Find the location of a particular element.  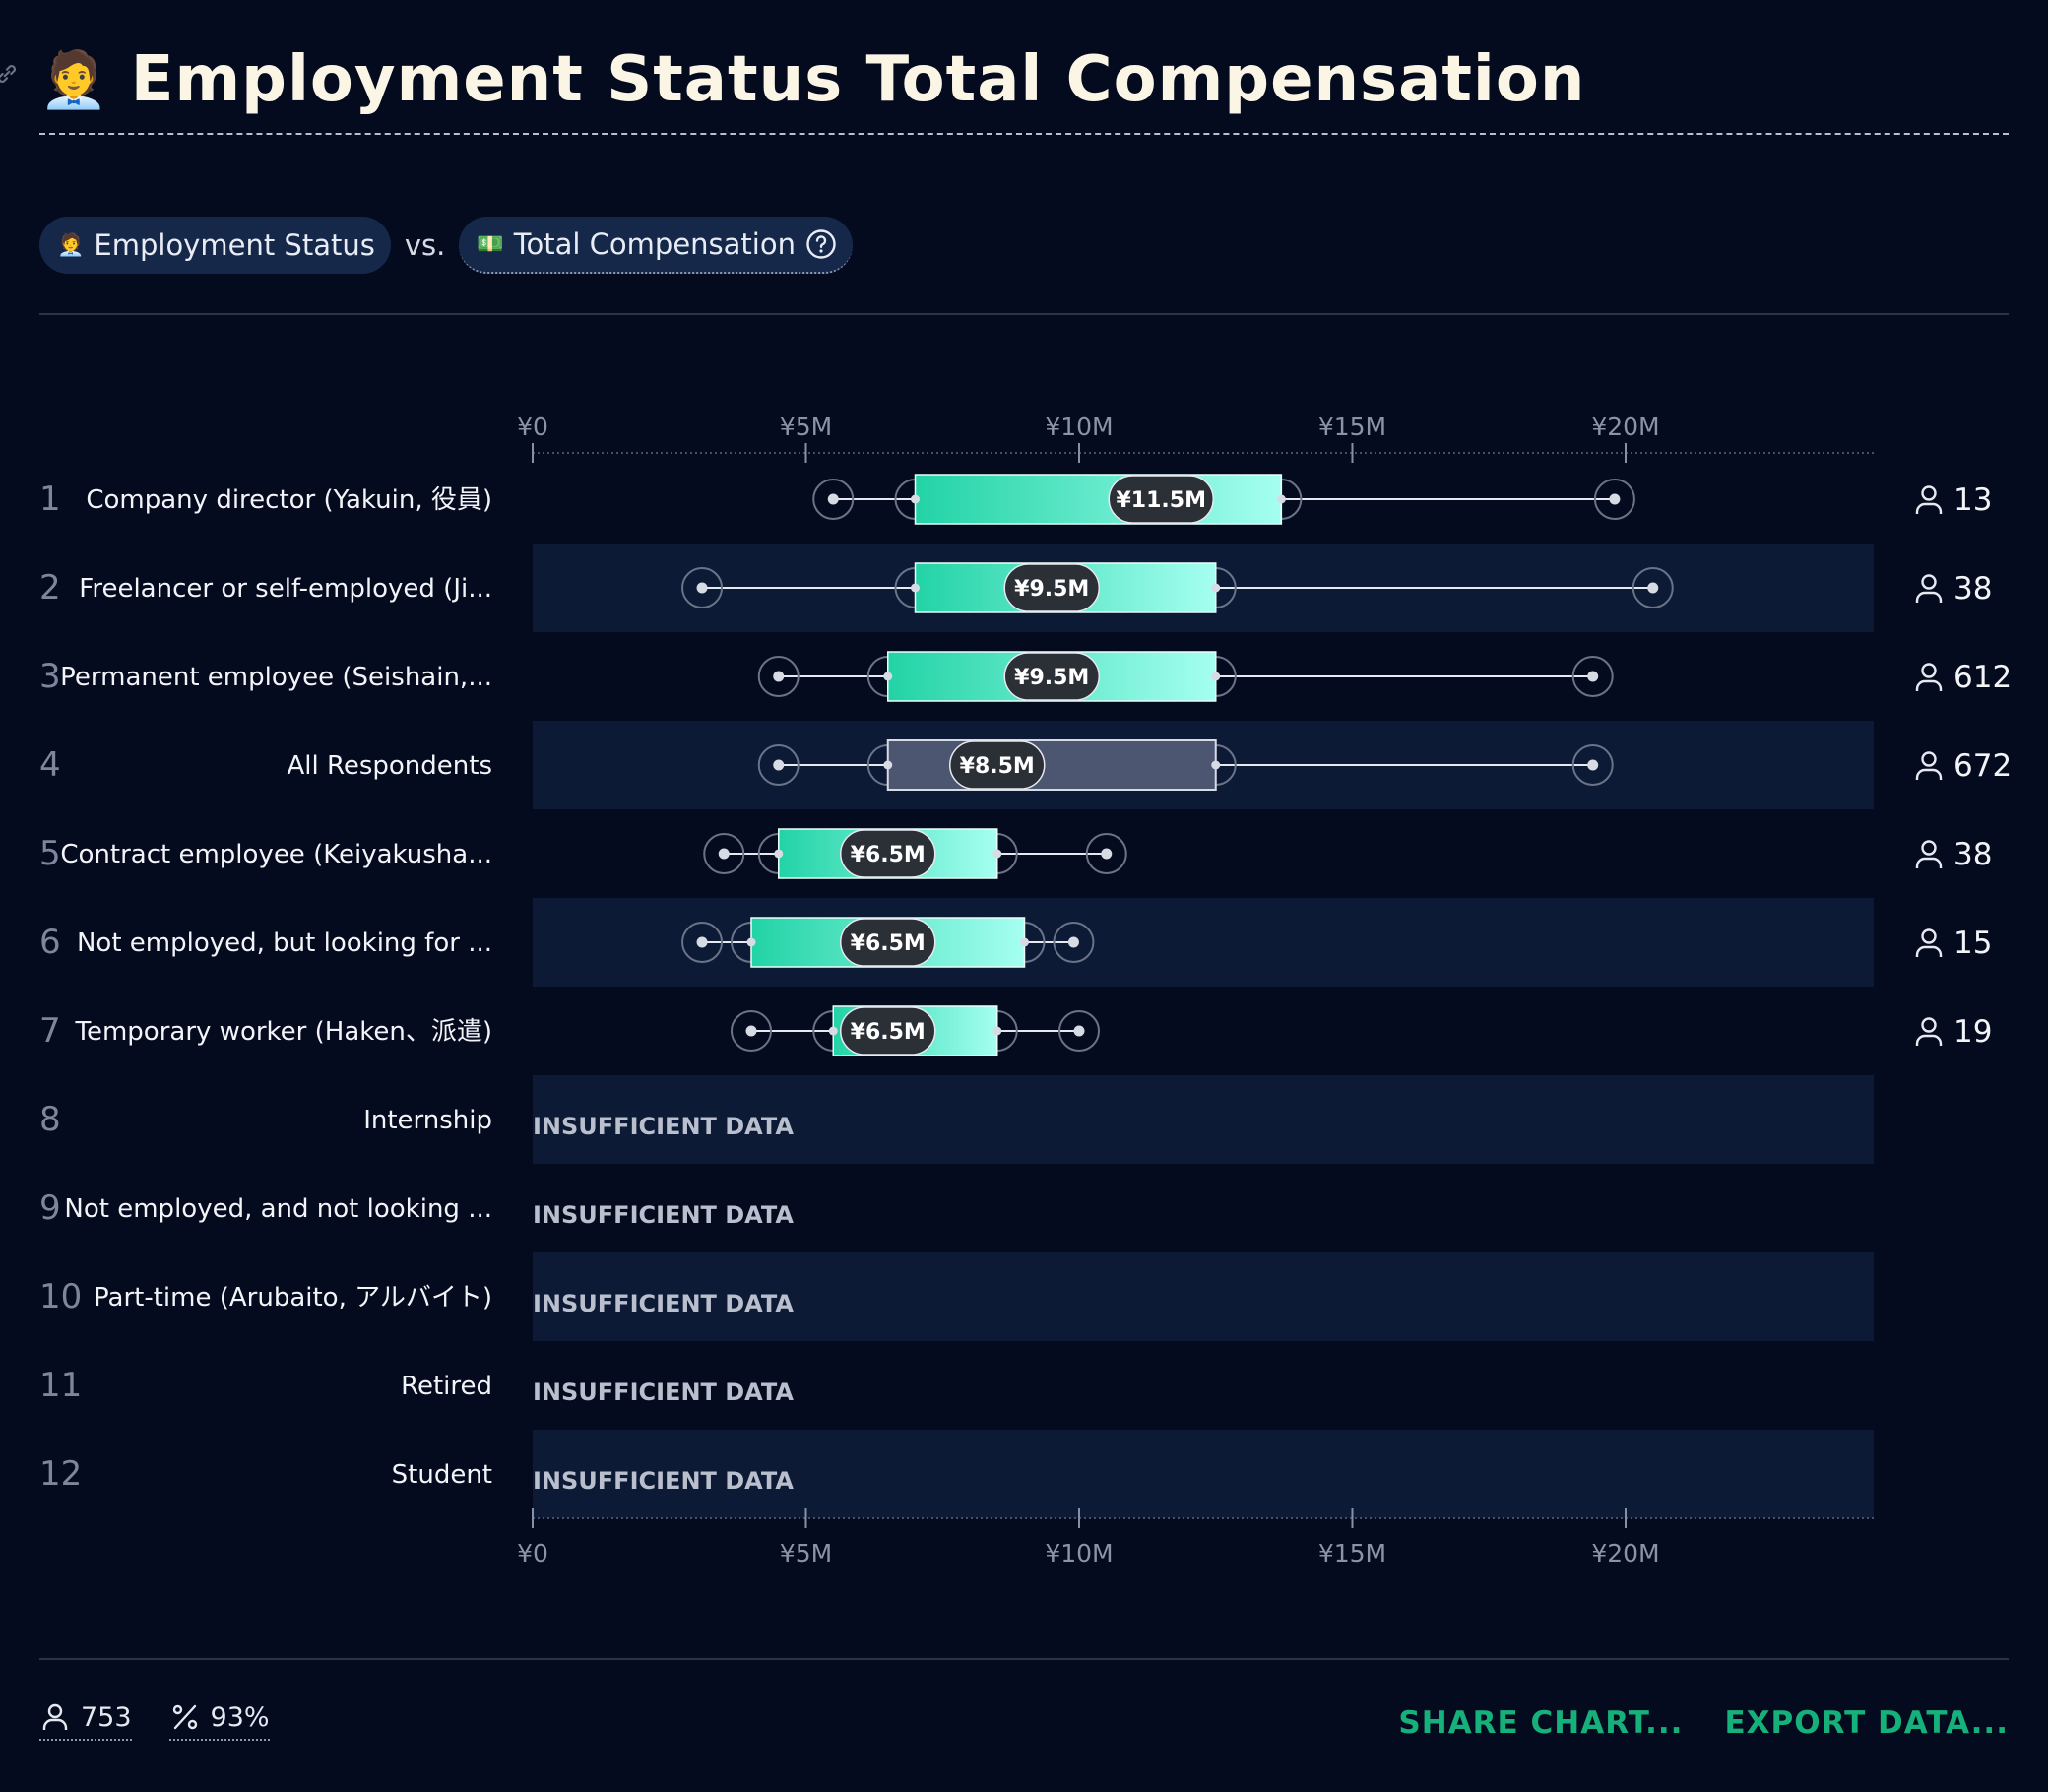

chart-row: 4 All Respondents ¥8.5M 672 is located at coordinates (1025, 765).